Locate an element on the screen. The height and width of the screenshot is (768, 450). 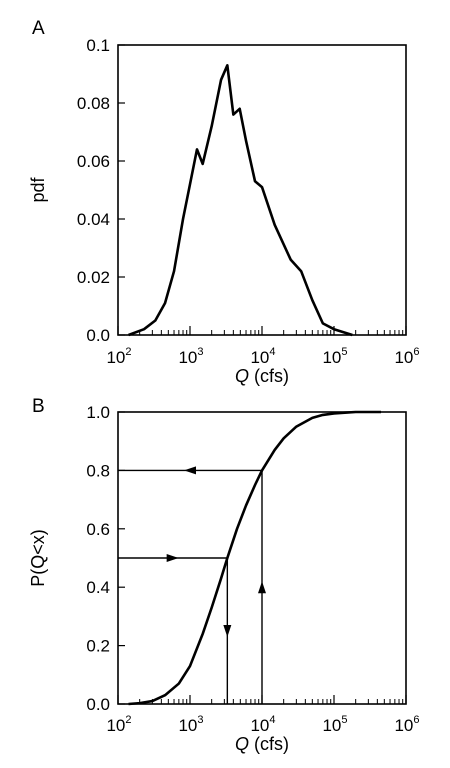
panel-a-ylabel: pdf is located at coordinates (38, 189).